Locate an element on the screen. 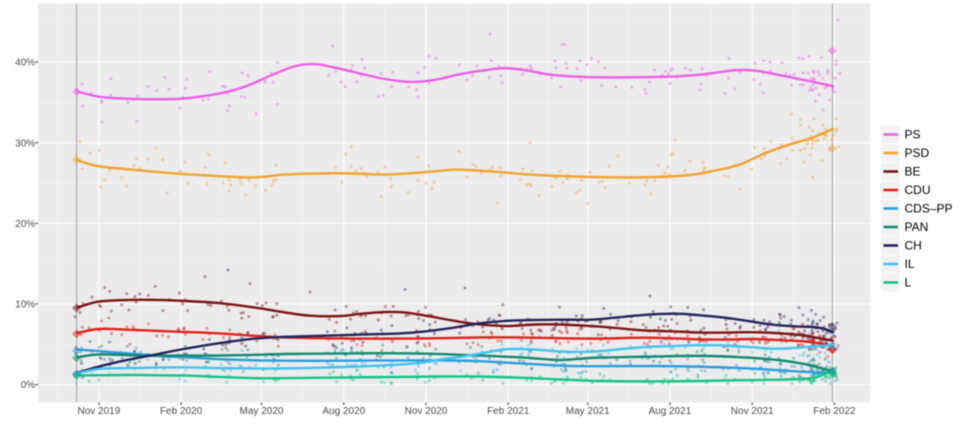 The width and height of the screenshot is (960, 432). svg-text: Nov 2019 is located at coordinates (98, 411).